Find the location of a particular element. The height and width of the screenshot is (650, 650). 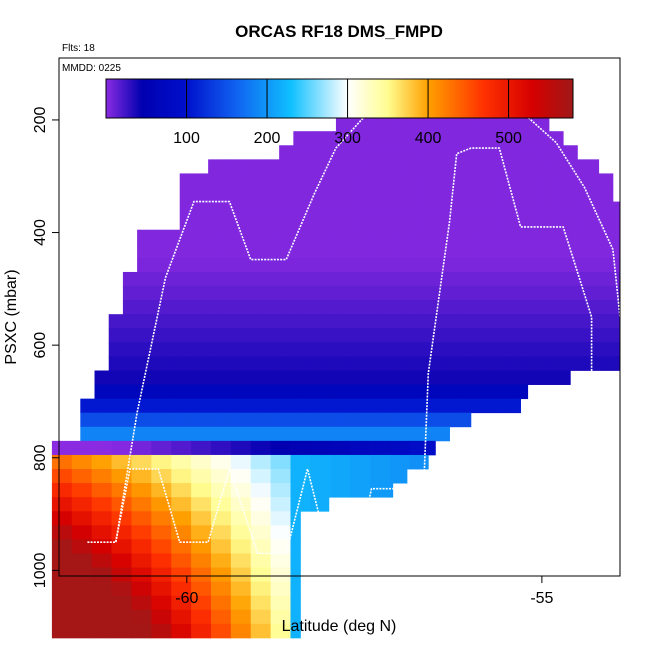

x-tick-label: -60 is located at coordinates (186, 598).